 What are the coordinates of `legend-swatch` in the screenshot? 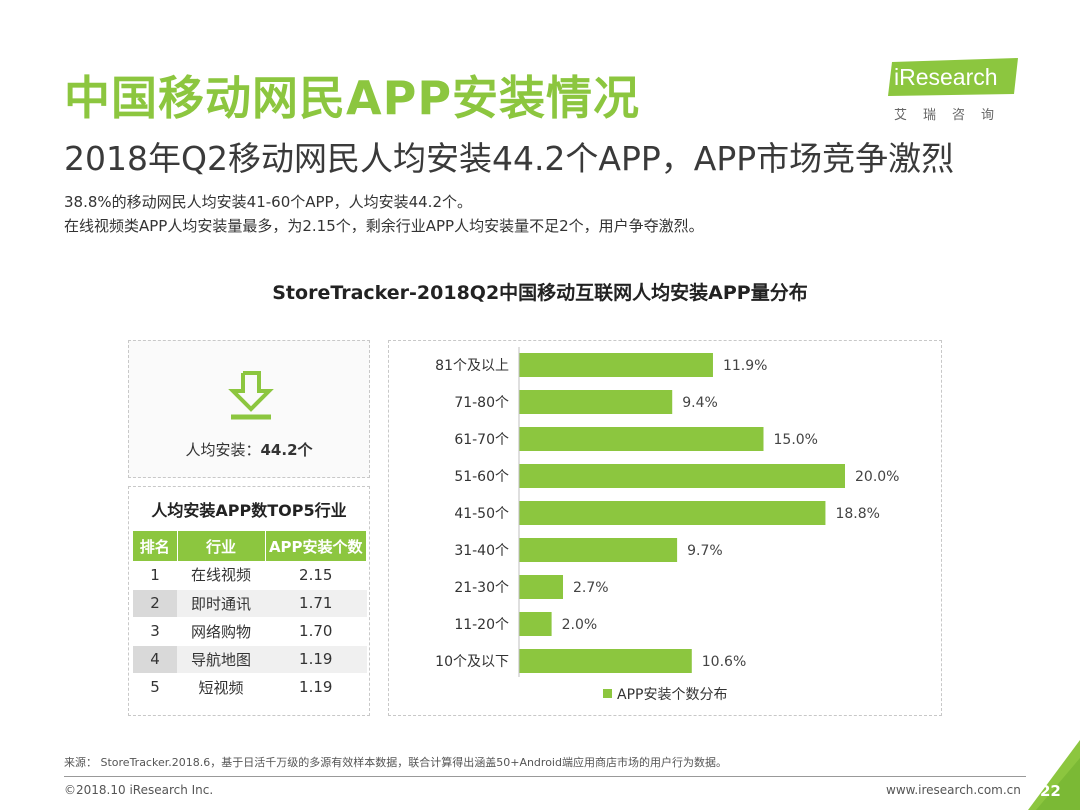 It's located at (607, 693).